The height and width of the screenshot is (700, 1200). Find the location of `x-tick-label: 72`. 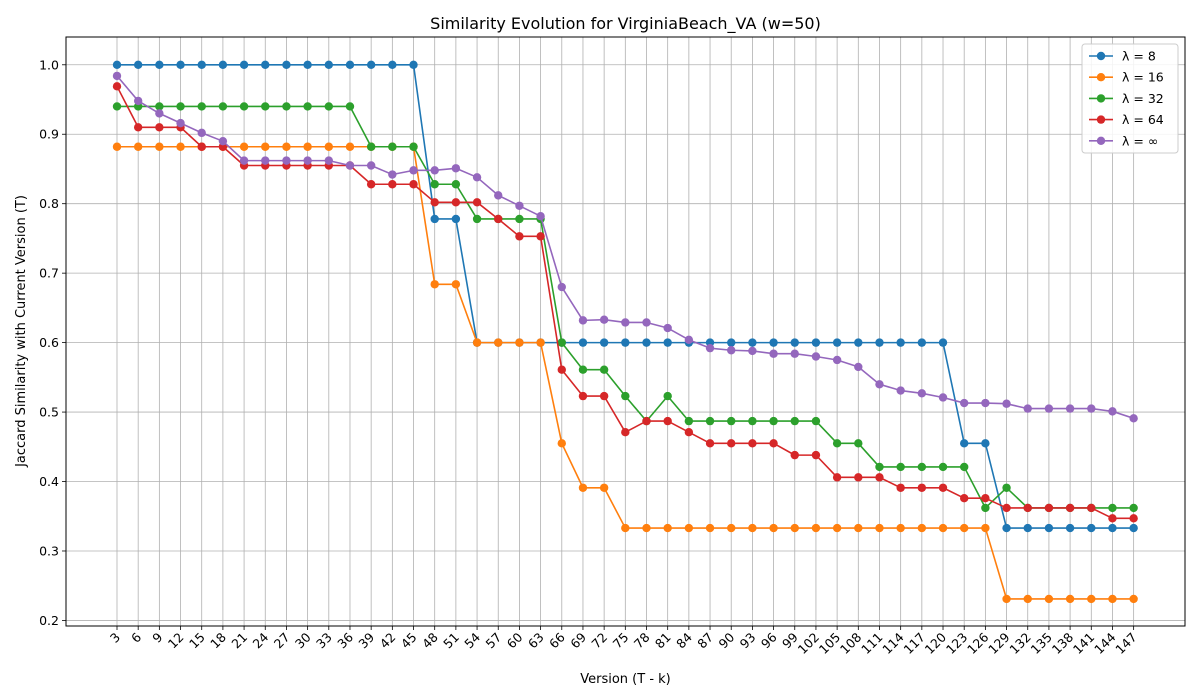

x-tick-label: 72 is located at coordinates (599, 641).